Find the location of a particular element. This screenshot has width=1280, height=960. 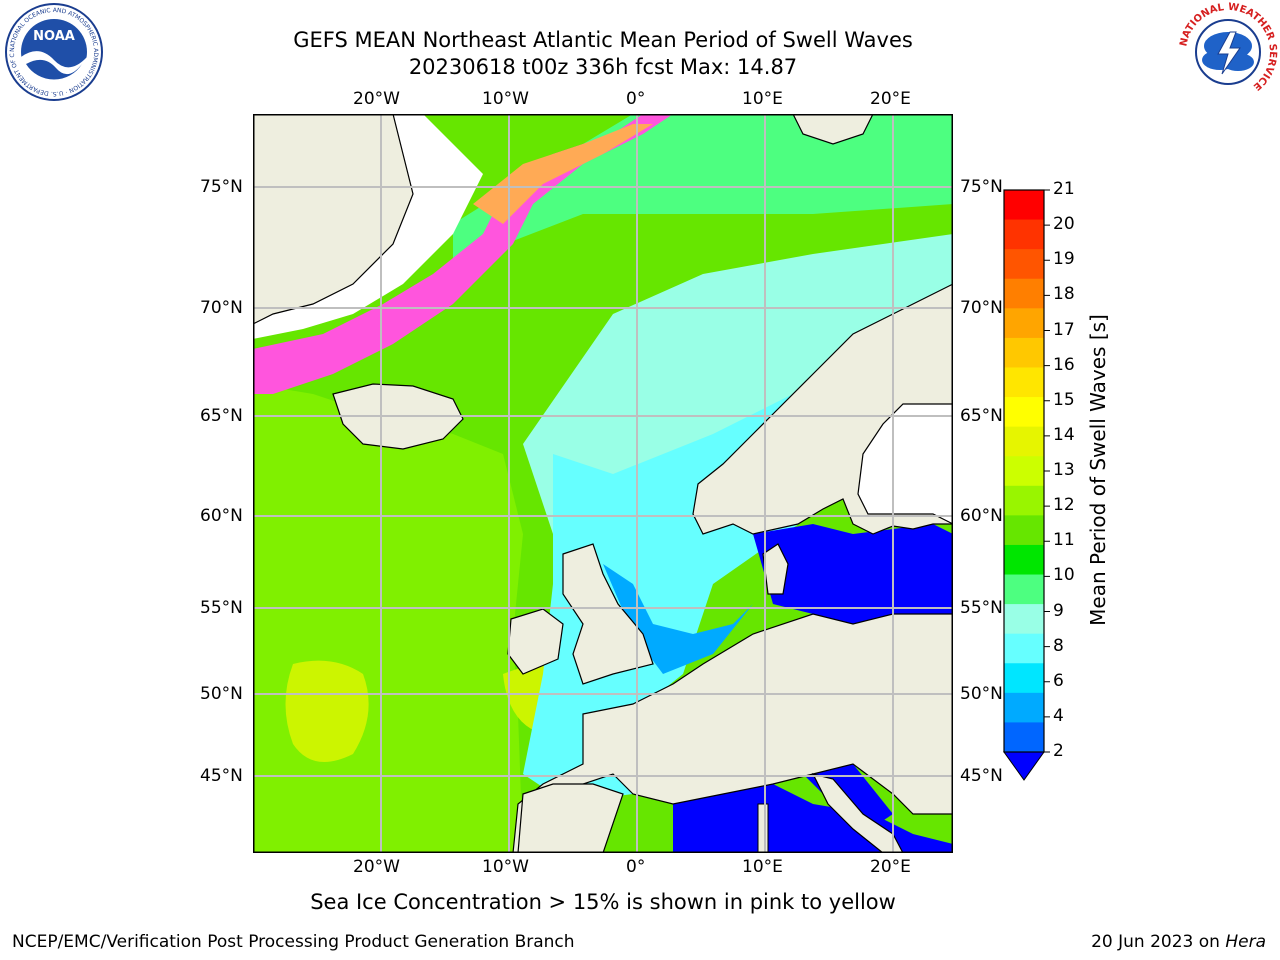

lat-label-right: 65°N is located at coordinates (981, 416).